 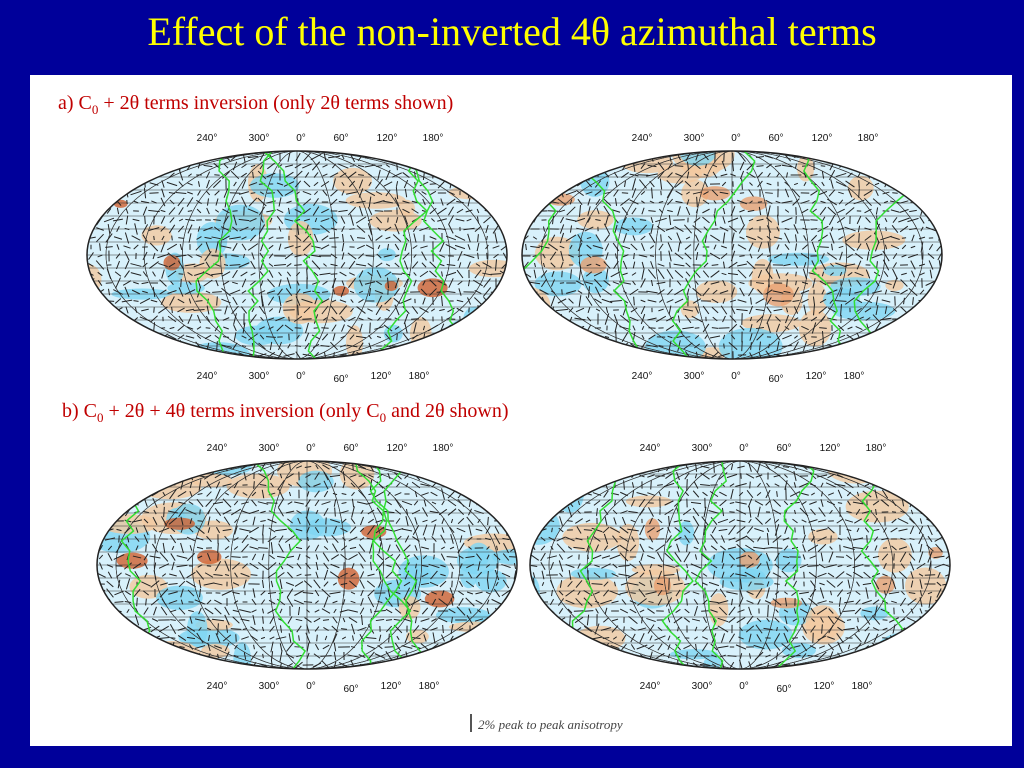 What do you see at coordinates (447, 411) in the screenshot?
I see `caption-text: and 2θ shown)` at bounding box center [447, 411].